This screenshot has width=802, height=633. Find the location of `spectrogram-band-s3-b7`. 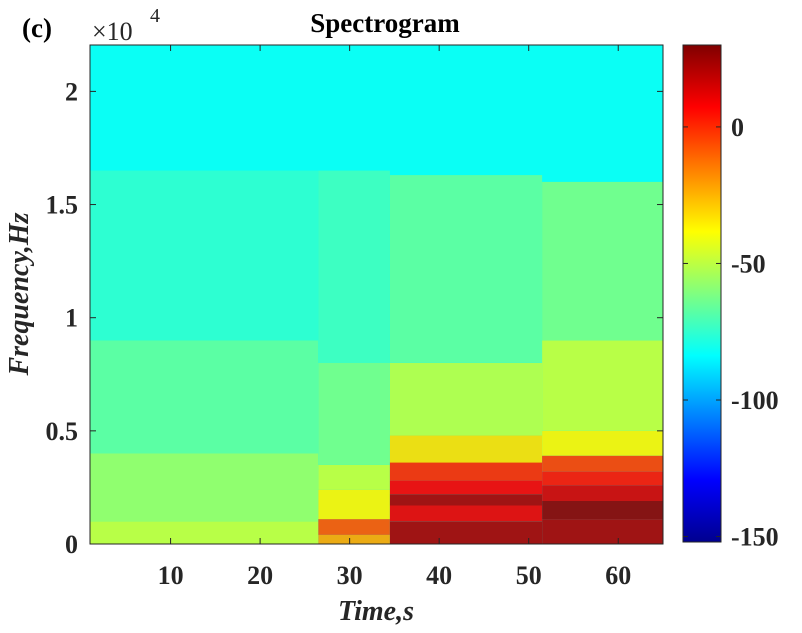

spectrogram-band-s3-b7 is located at coordinates (602, 261).